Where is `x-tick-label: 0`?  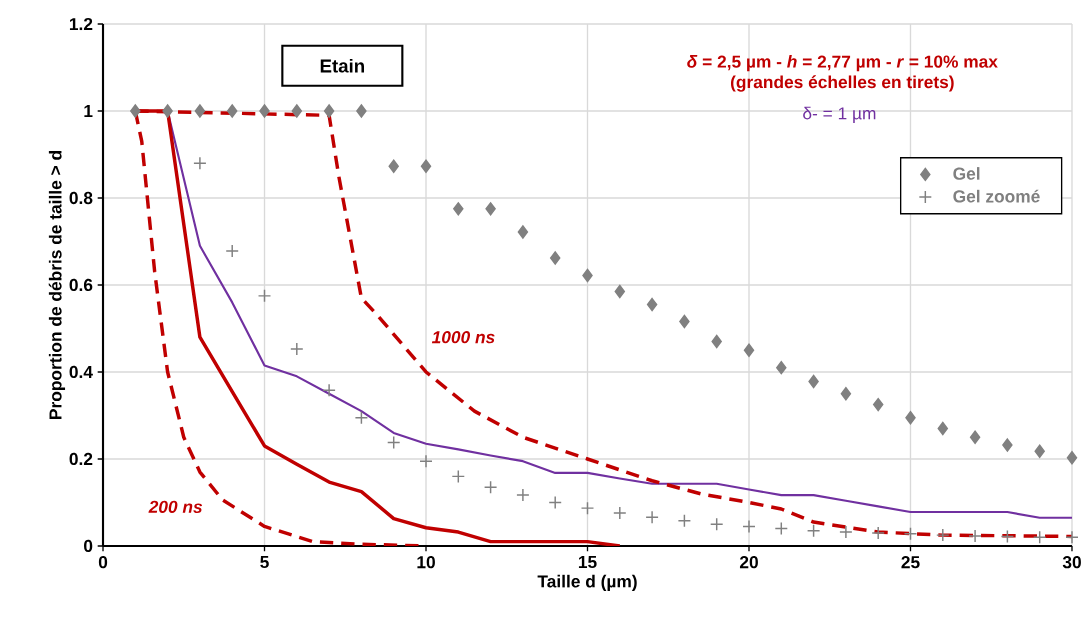
x-tick-label: 0 is located at coordinates (103, 562).